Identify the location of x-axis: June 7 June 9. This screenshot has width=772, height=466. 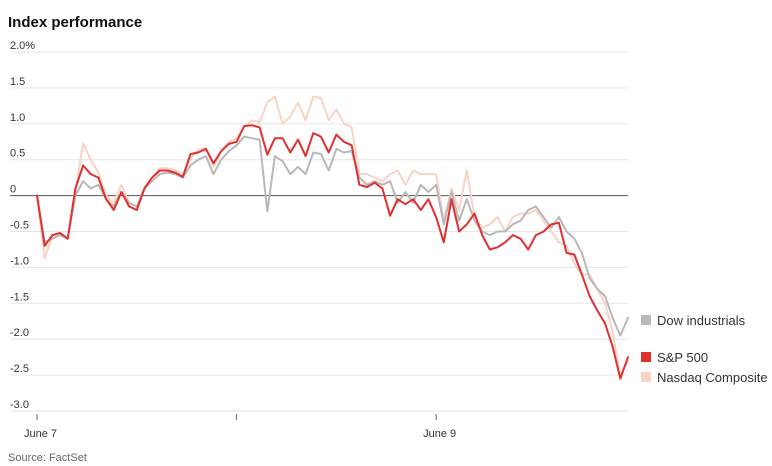
(240, 427).